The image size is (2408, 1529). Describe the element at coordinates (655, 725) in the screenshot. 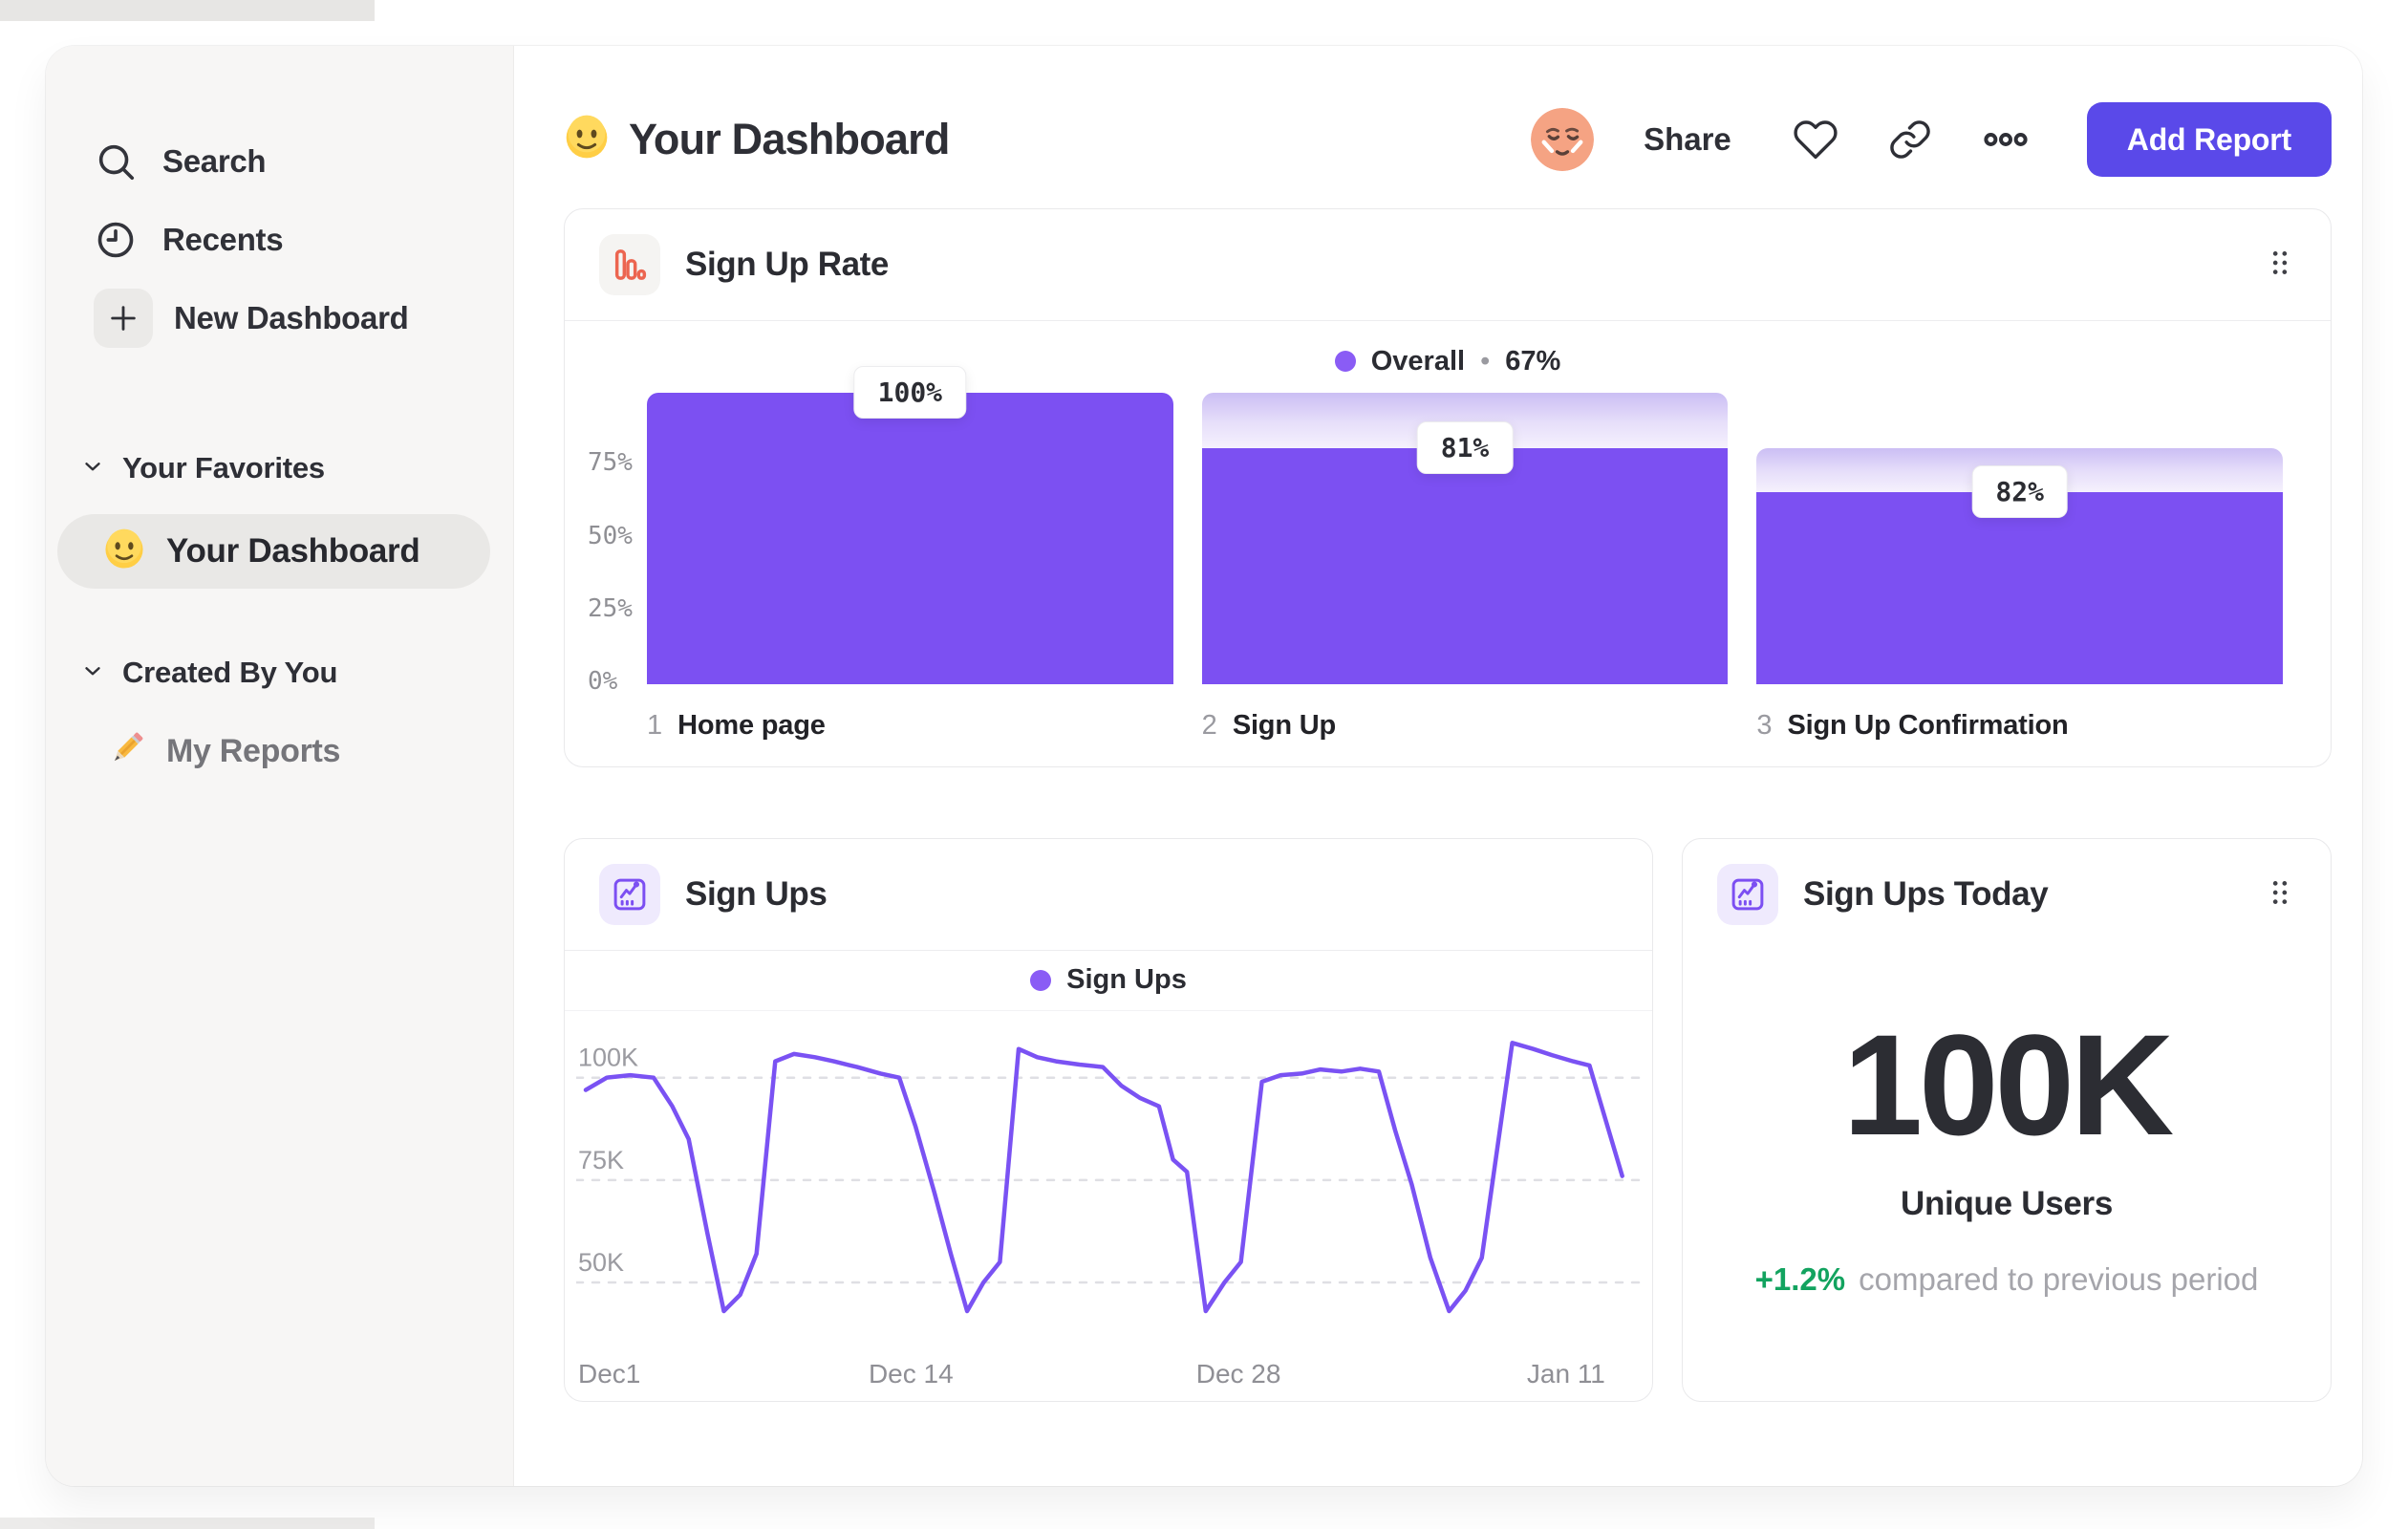

I see `step-index: 1` at that location.